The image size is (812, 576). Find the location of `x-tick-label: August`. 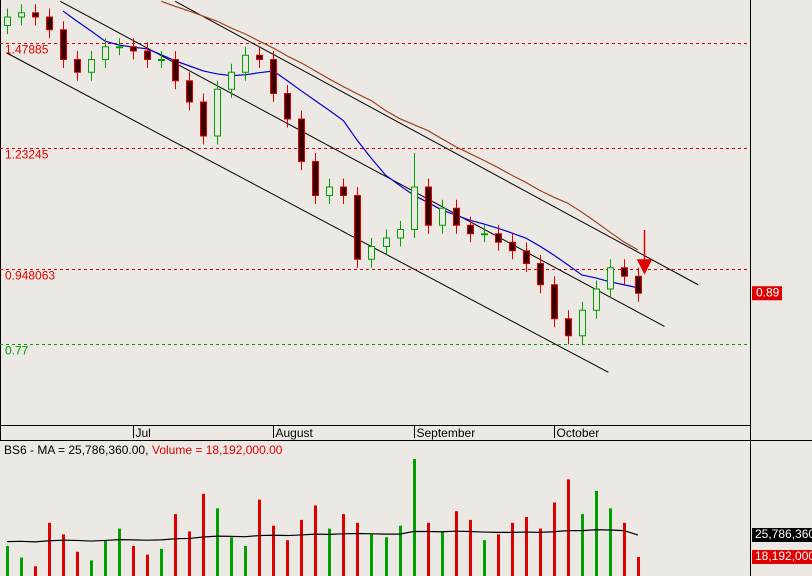

x-tick-label: August is located at coordinates (295, 433).